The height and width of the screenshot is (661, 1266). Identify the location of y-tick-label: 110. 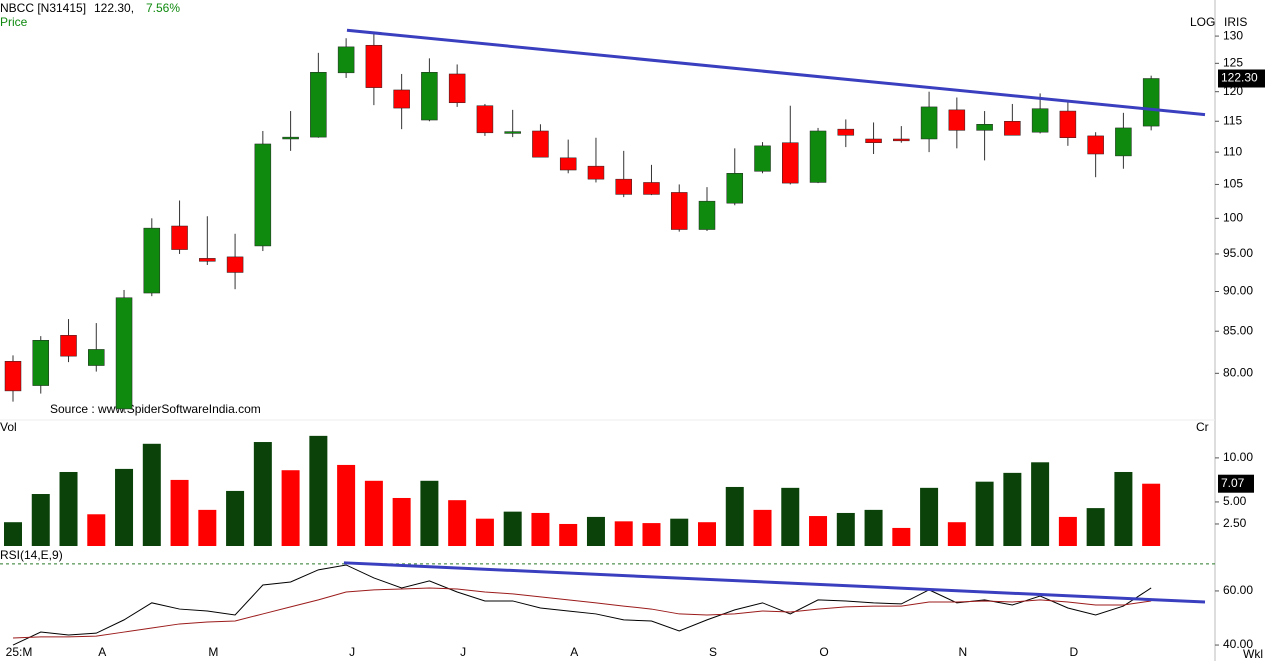
(1232, 151).